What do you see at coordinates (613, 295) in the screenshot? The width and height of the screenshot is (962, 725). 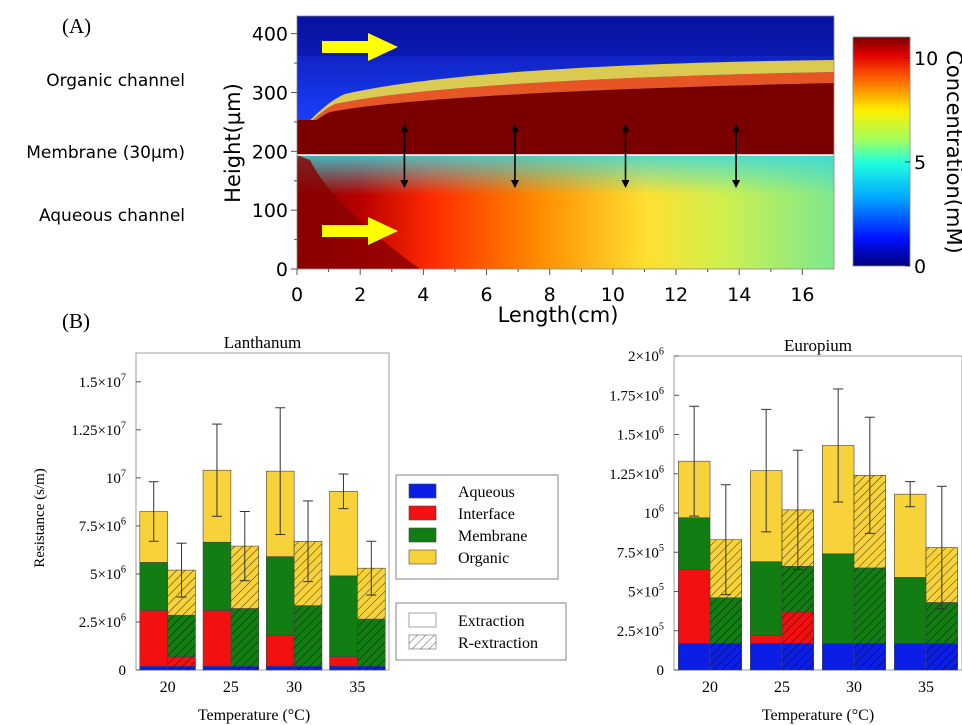 I see `x-tick-label: 10` at bounding box center [613, 295].